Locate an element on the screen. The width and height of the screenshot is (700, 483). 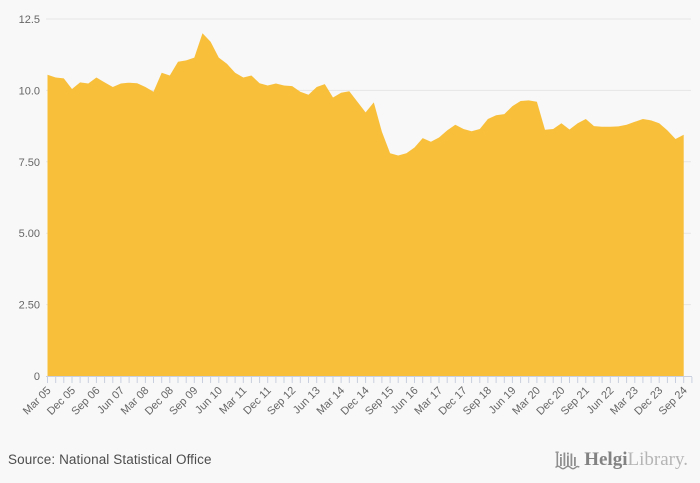
y-axis-label: 5.00 is located at coordinates (29, 234).